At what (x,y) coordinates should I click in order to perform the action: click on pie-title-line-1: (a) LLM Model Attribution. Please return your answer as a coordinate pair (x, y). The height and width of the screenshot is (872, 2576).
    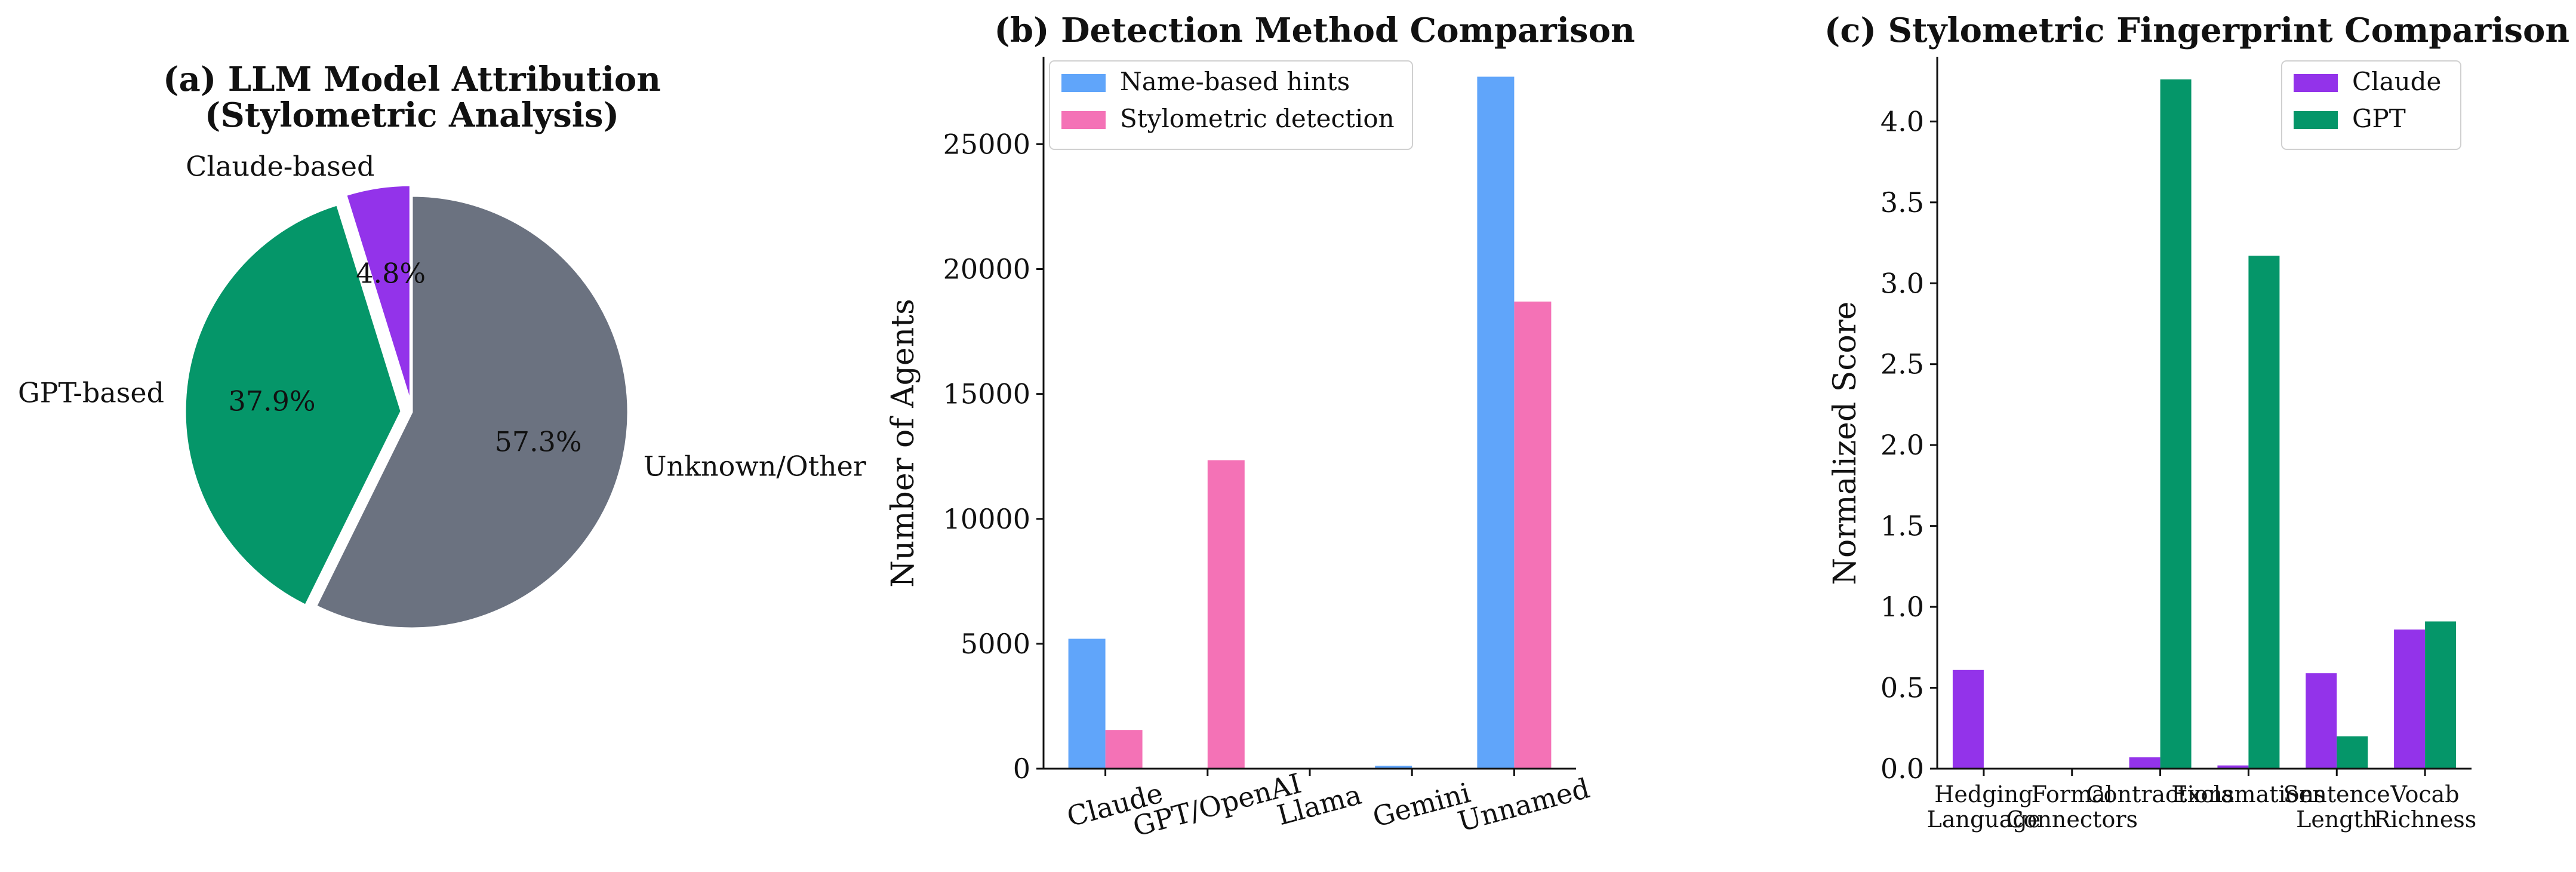
    Looking at the image, I should click on (412, 79).